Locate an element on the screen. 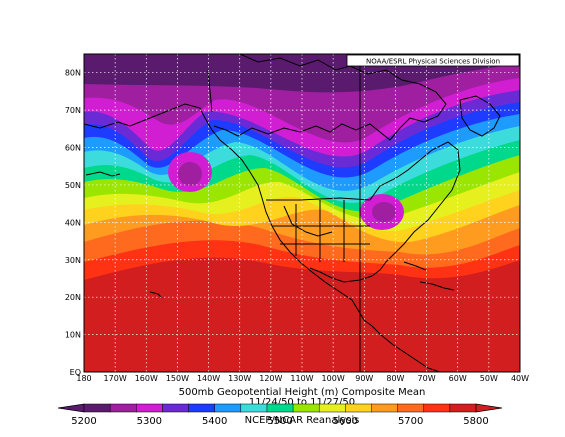 The height and width of the screenshot is (437, 565). colorbar-tick-label: 5300 is located at coordinates (149, 421).